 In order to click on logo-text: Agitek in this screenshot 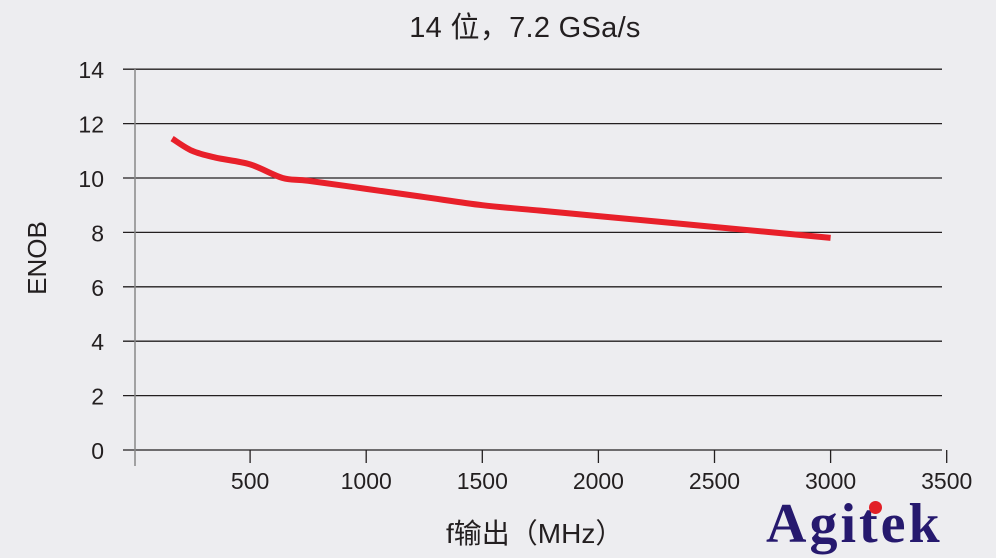, I will do `click(854, 524)`.